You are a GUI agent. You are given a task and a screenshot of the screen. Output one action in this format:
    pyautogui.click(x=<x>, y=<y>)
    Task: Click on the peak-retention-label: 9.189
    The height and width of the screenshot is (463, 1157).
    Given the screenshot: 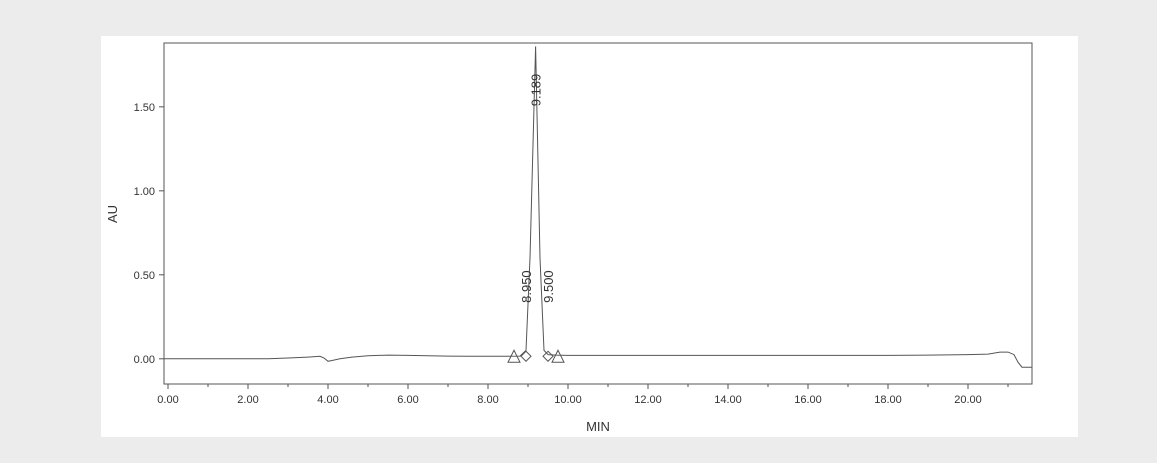 What is the action you would take?
    pyautogui.click(x=536, y=90)
    